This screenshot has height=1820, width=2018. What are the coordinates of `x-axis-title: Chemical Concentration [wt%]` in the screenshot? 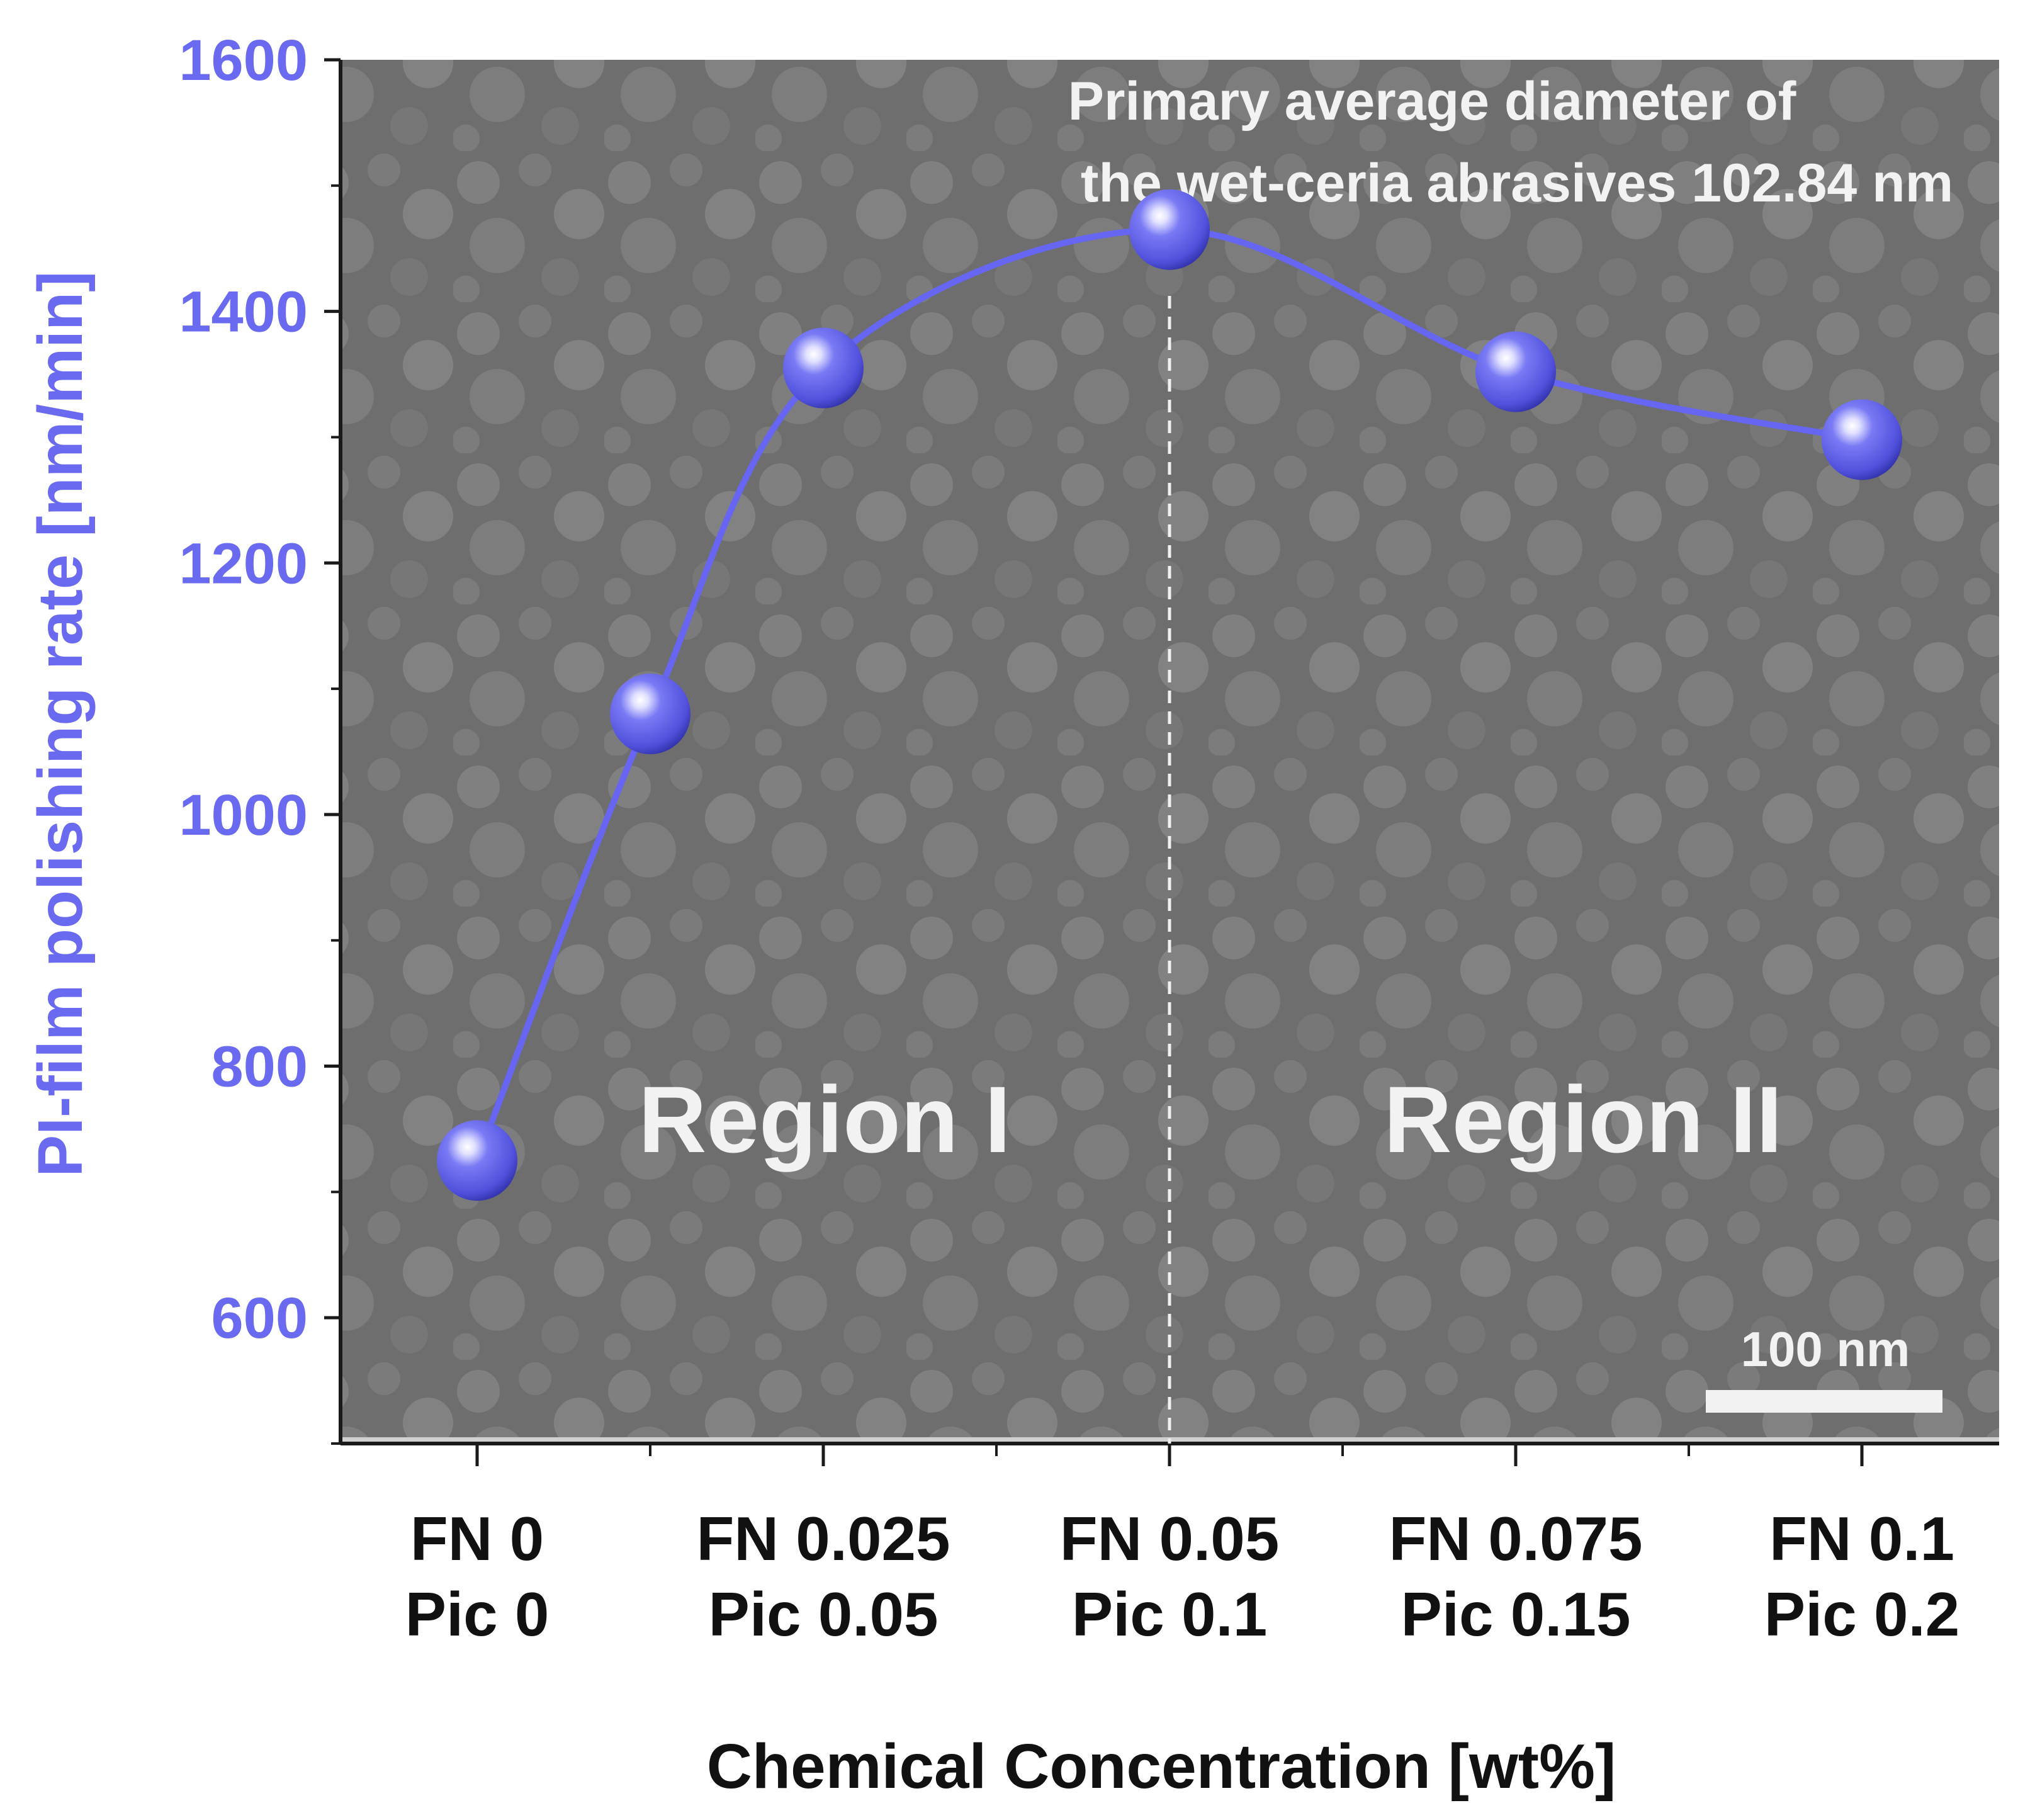 It's located at (1161, 1766).